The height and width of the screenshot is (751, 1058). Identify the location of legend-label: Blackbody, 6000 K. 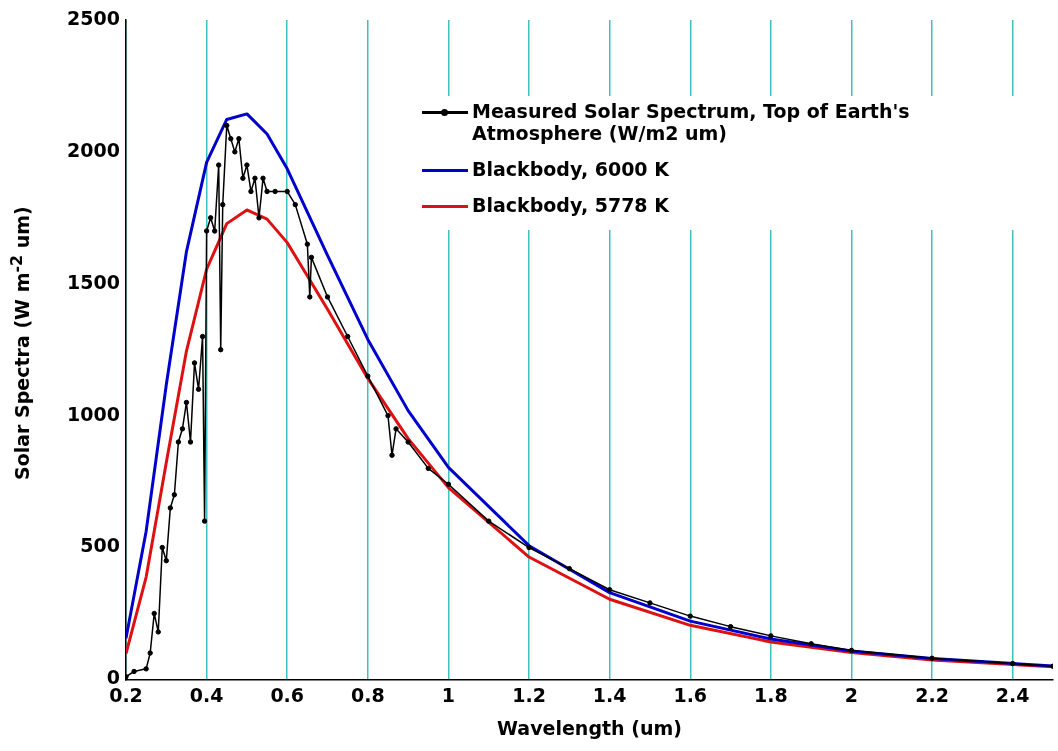
(570, 169).